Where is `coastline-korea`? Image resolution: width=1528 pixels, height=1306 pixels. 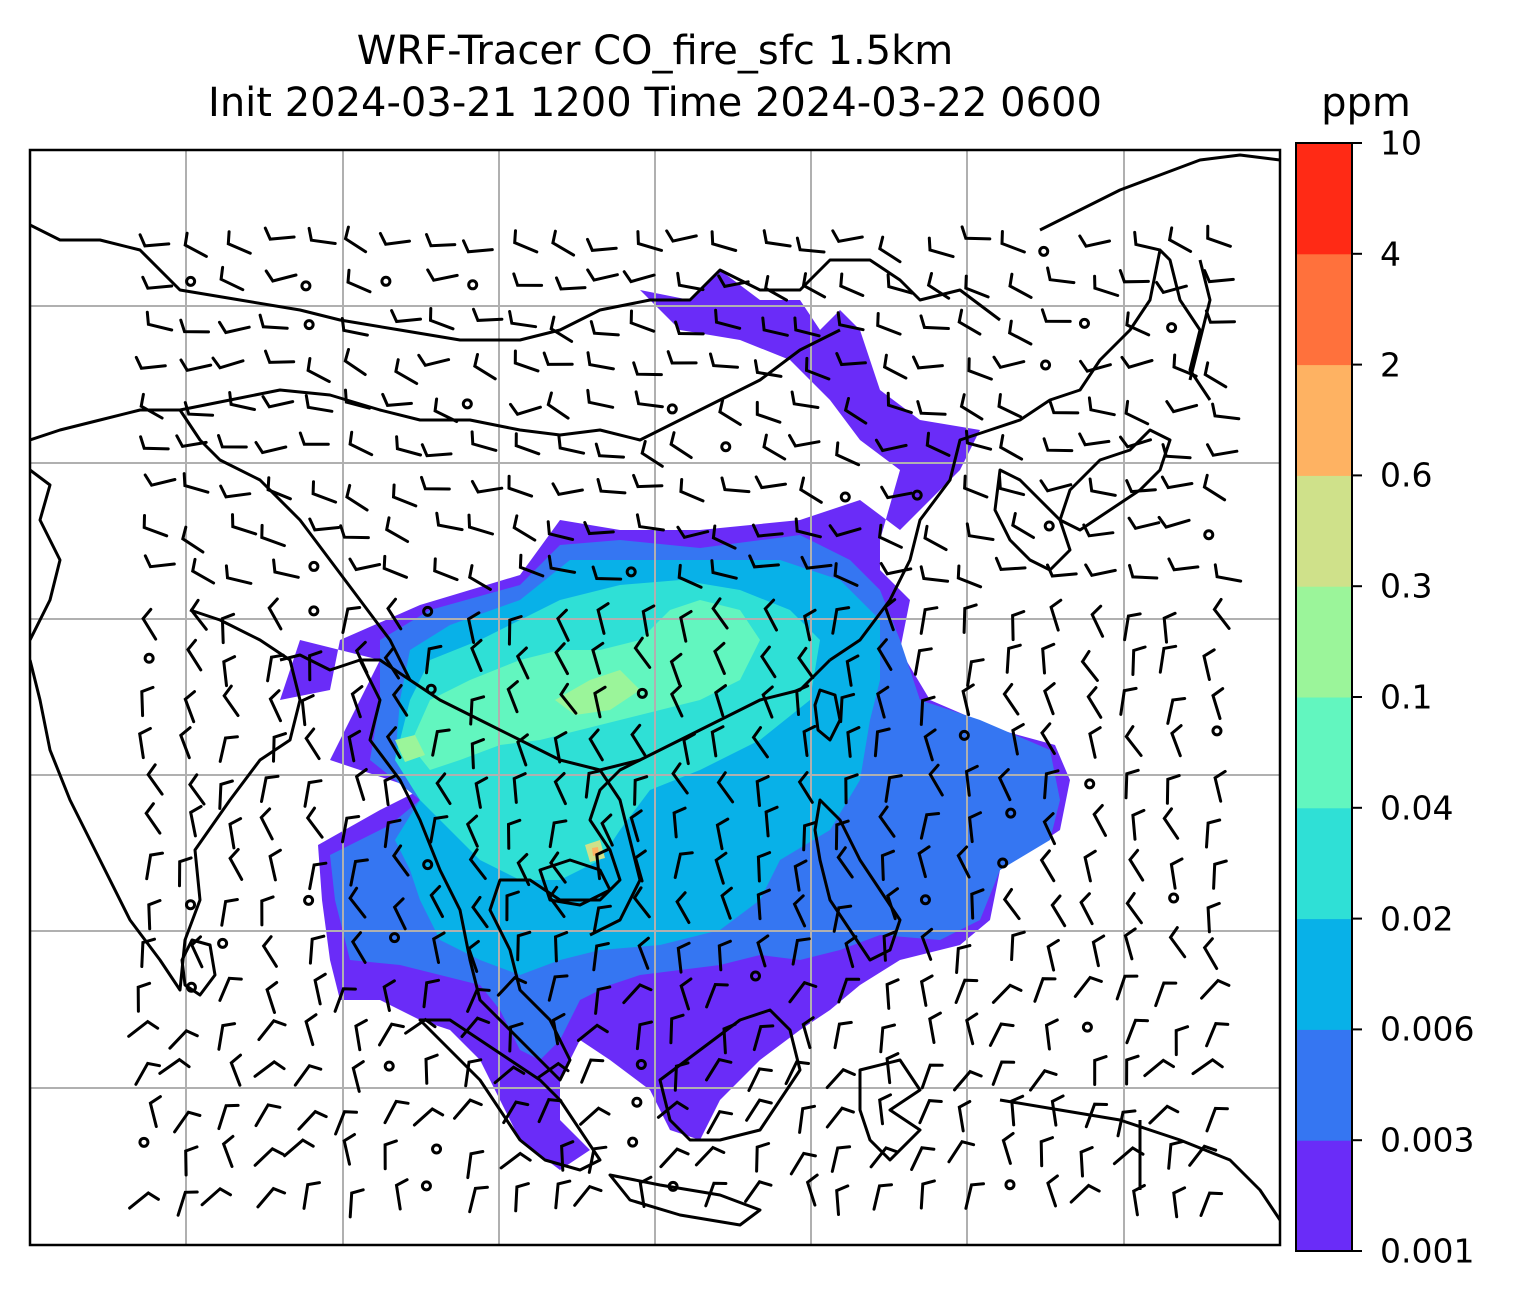
coastline-korea is located at coordinates (1032, 520).